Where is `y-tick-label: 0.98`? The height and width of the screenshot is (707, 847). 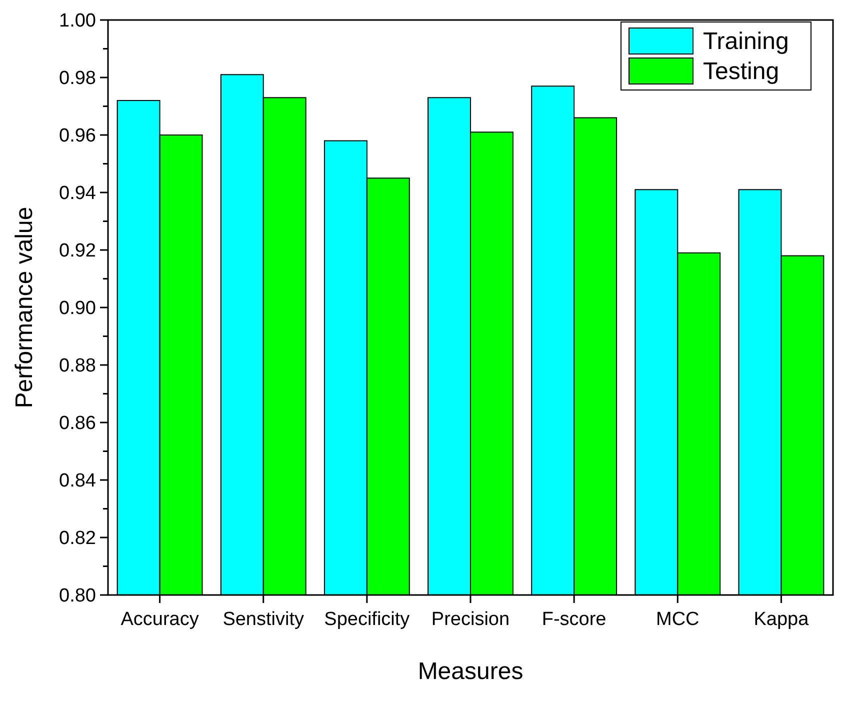
y-tick-label: 0.98 is located at coordinates (77, 79).